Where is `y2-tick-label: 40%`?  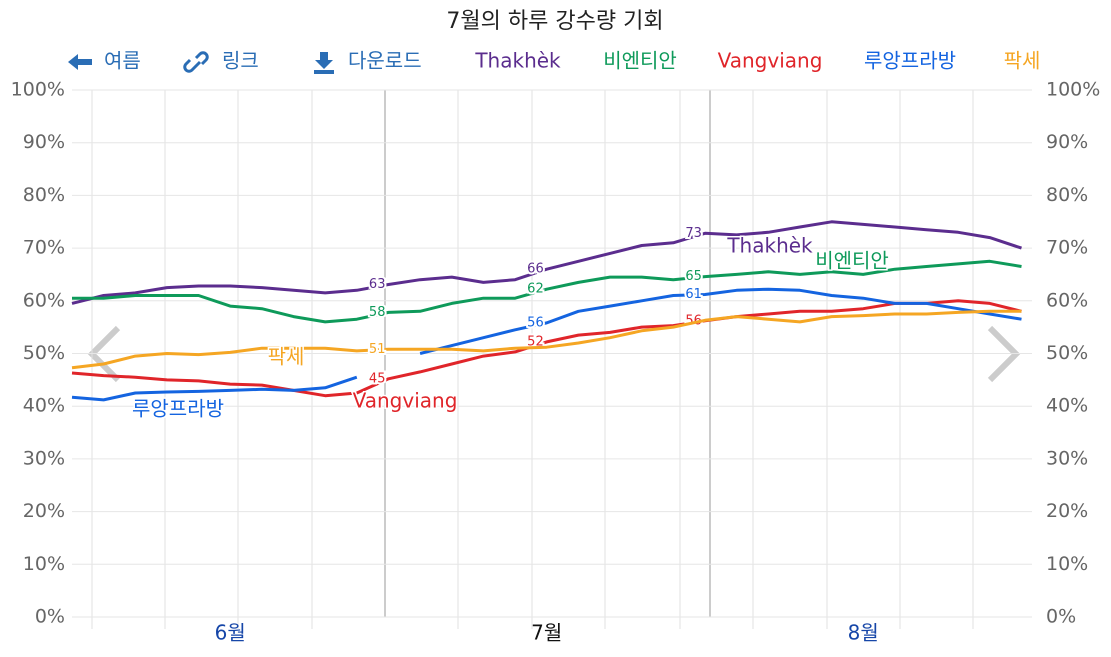
y2-tick-label: 40% is located at coordinates (1067, 406).